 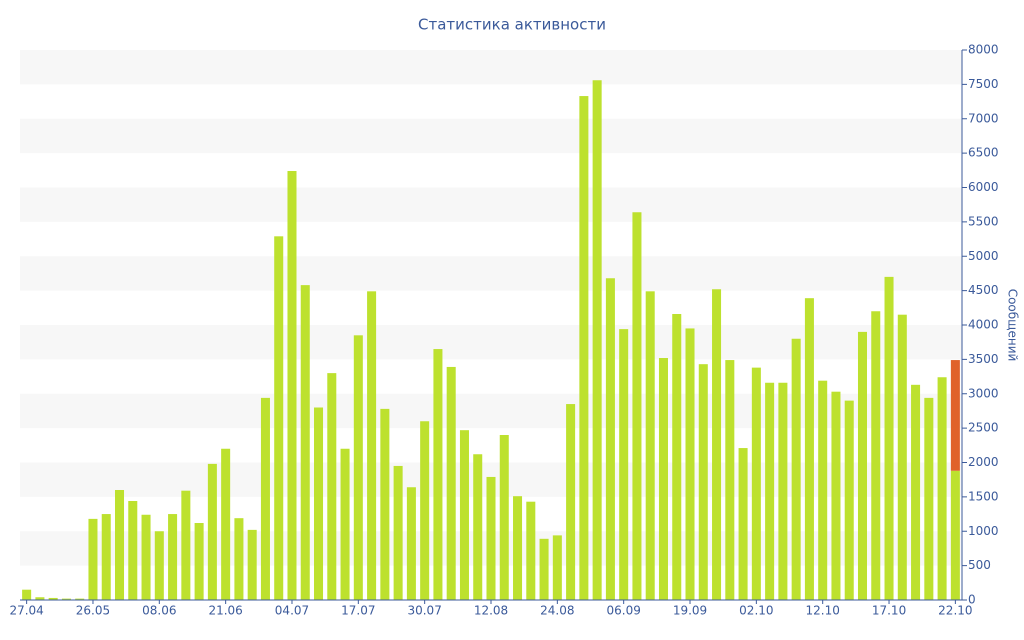 What do you see at coordinates (225, 611) in the screenshot?
I see `x-tick-label: 21.06` at bounding box center [225, 611].